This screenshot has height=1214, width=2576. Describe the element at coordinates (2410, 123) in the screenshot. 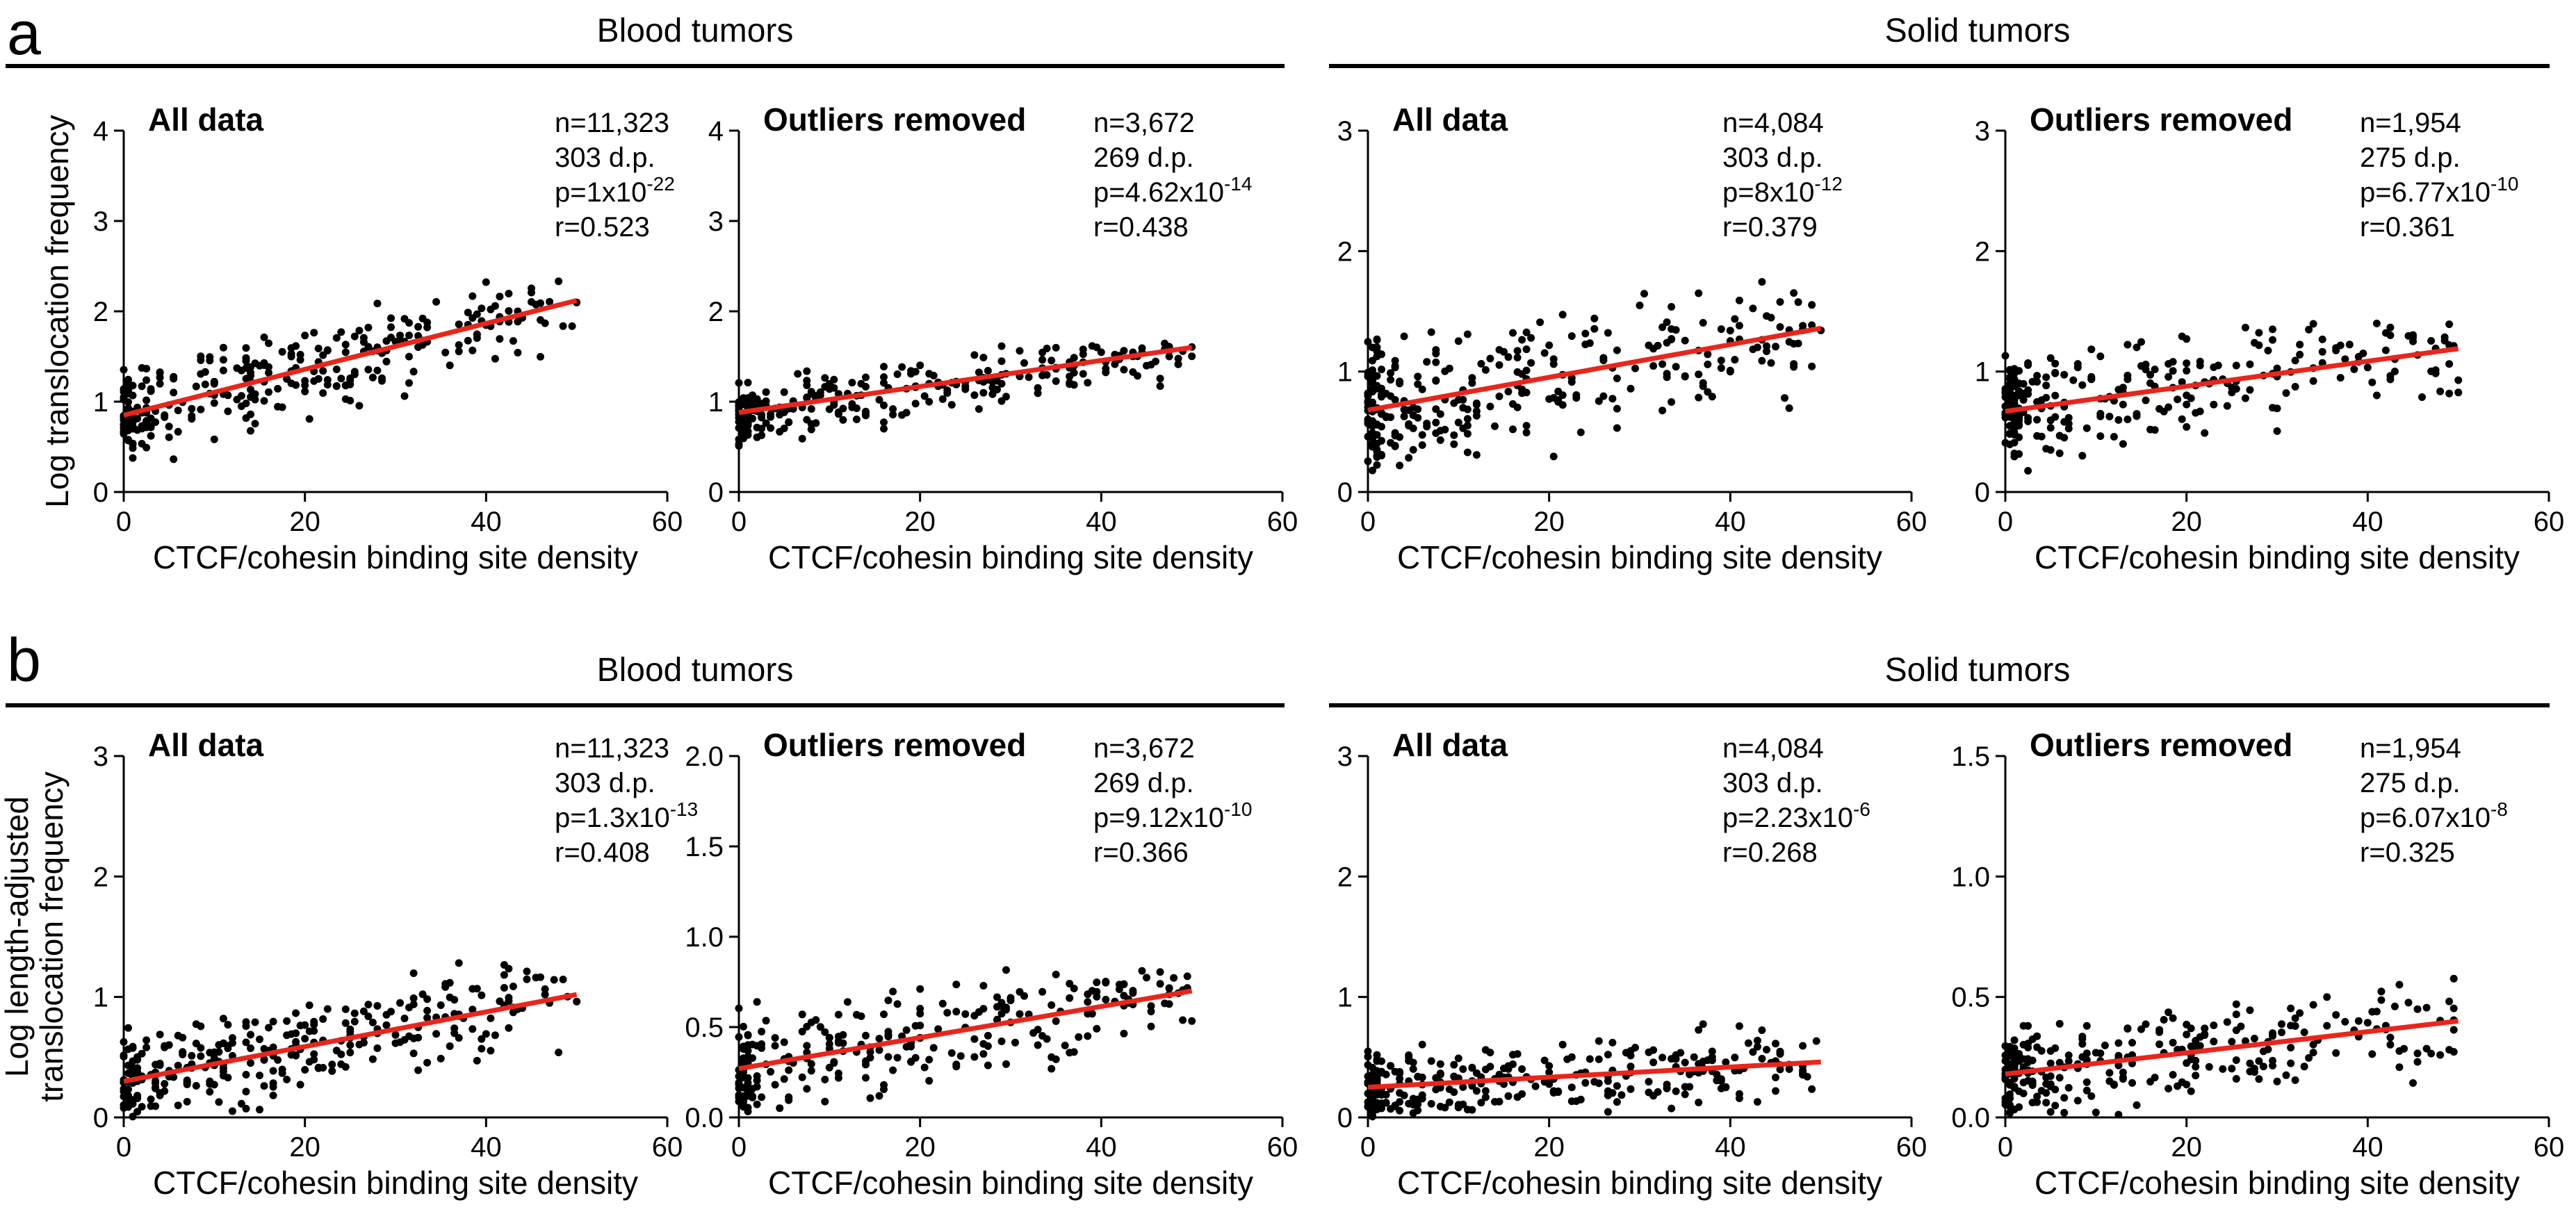

I see `stat-n: n=1,954` at that location.